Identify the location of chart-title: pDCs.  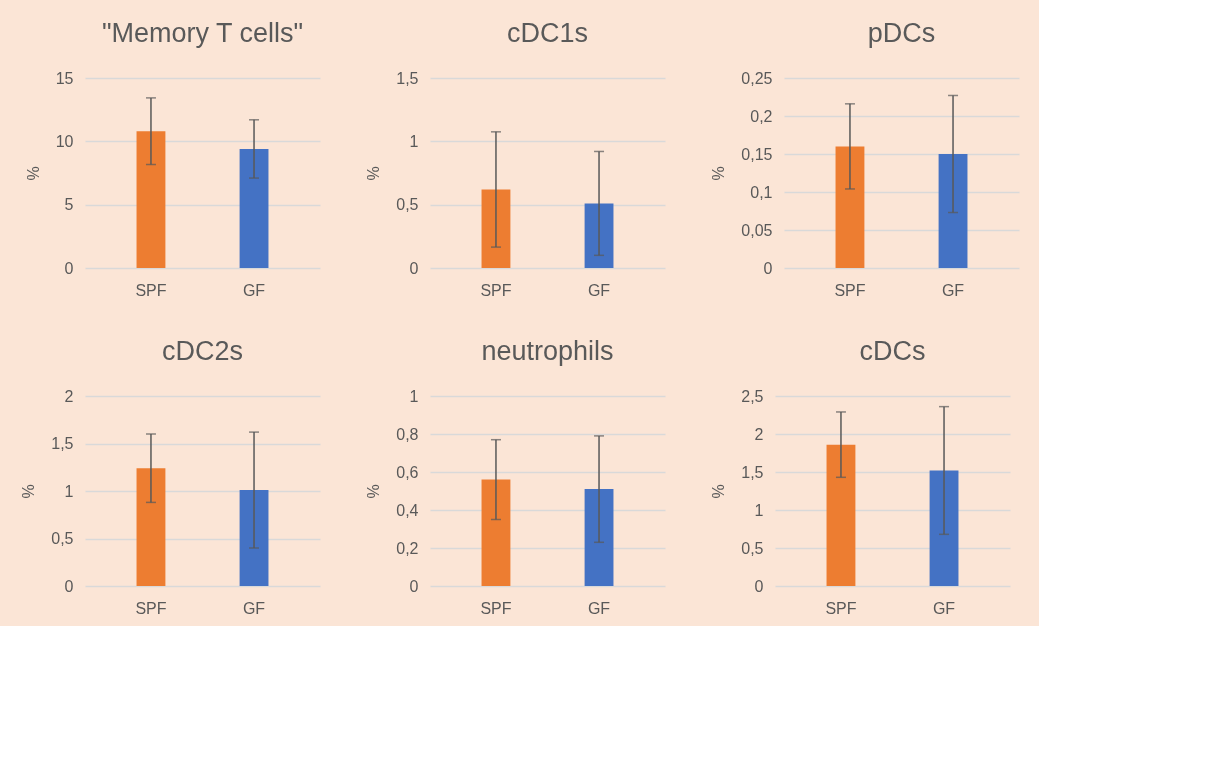
(901, 33).